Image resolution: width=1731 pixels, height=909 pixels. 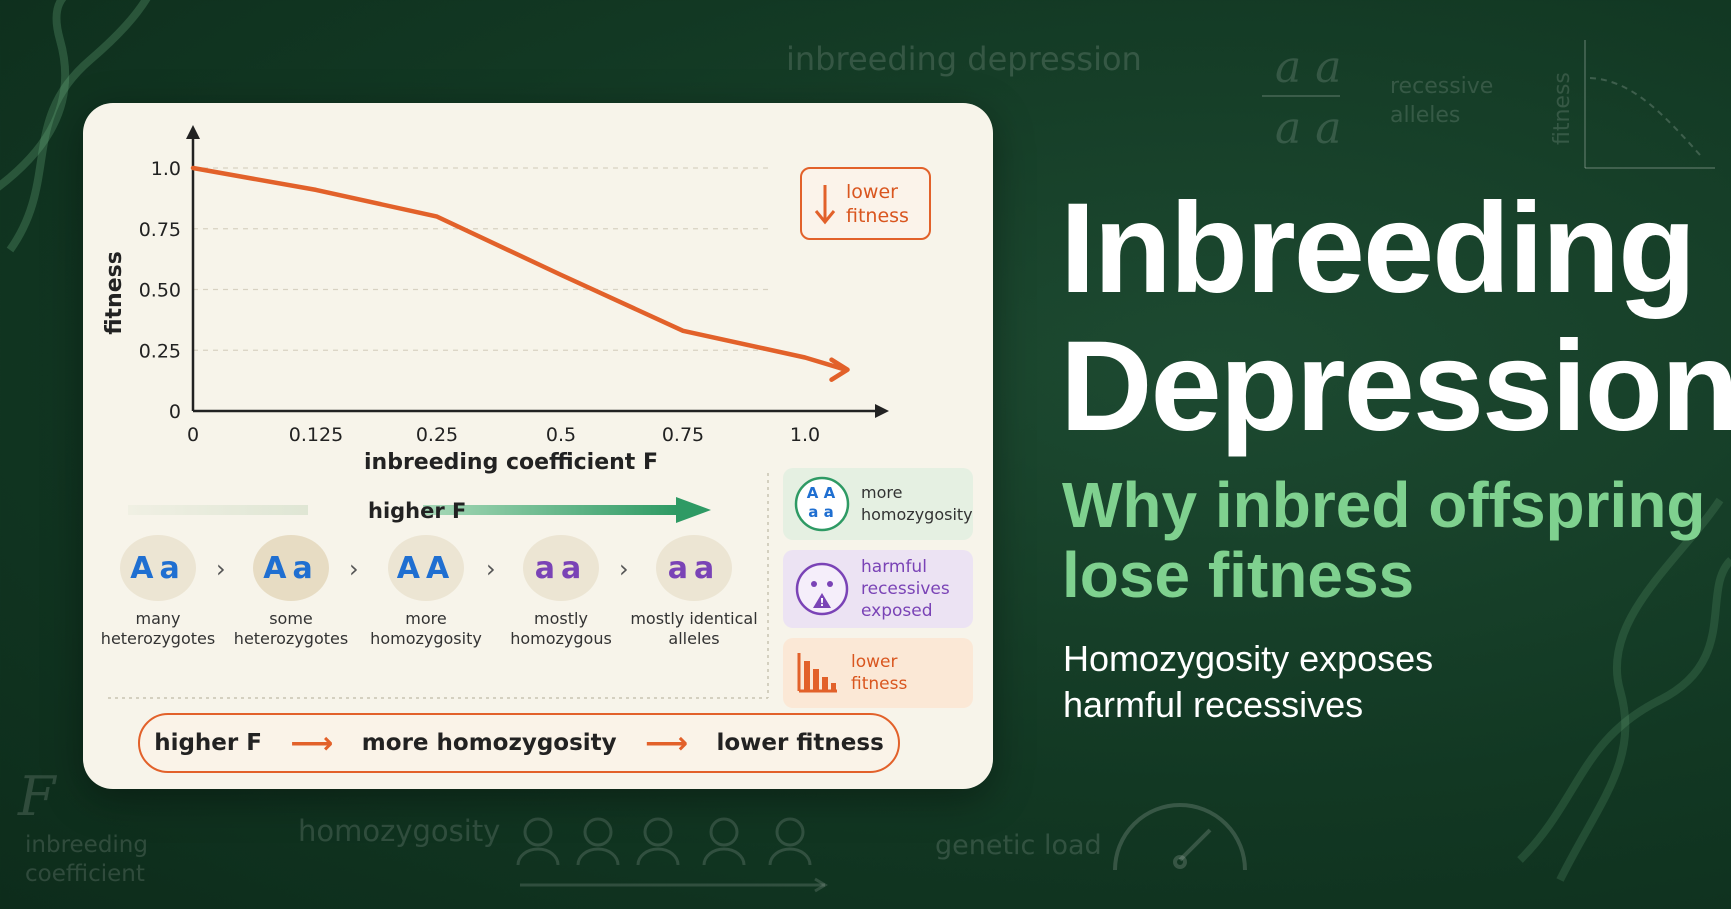 What do you see at coordinates (1213, 704) in the screenshot?
I see `tagline-line-2: harmful recessives` at bounding box center [1213, 704].